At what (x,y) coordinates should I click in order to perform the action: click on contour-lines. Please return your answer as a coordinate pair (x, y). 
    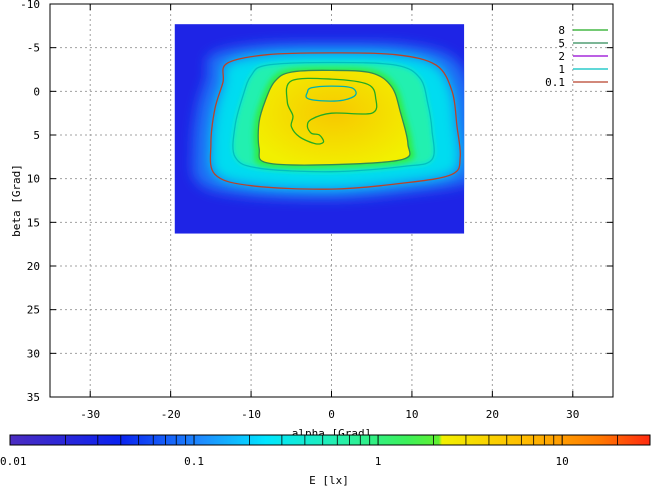
    Looking at the image, I should click on (335, 121).